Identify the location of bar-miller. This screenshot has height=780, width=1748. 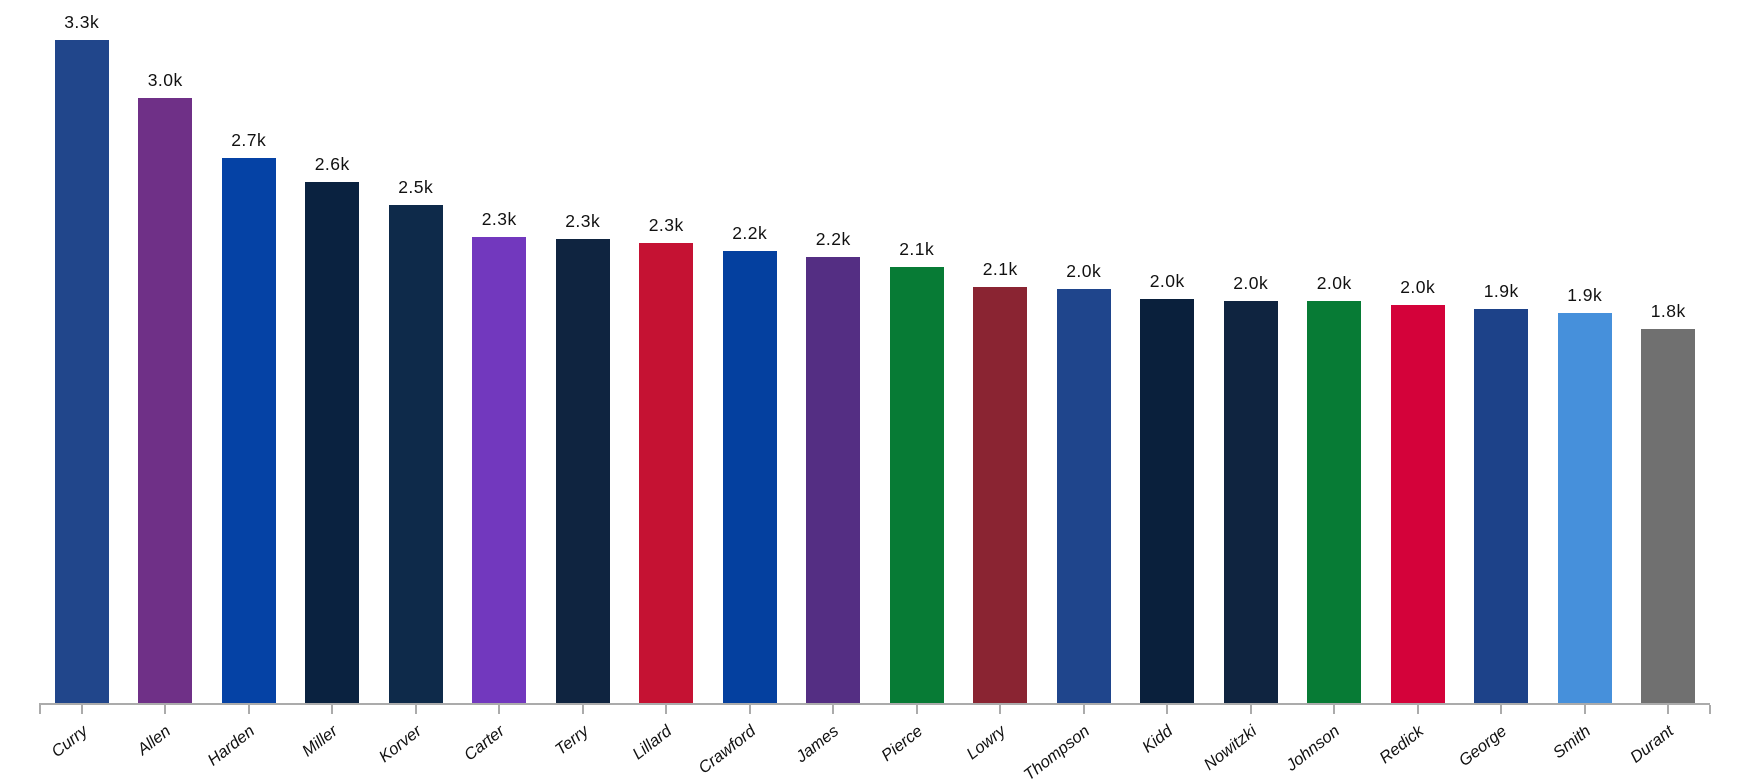
(332, 442).